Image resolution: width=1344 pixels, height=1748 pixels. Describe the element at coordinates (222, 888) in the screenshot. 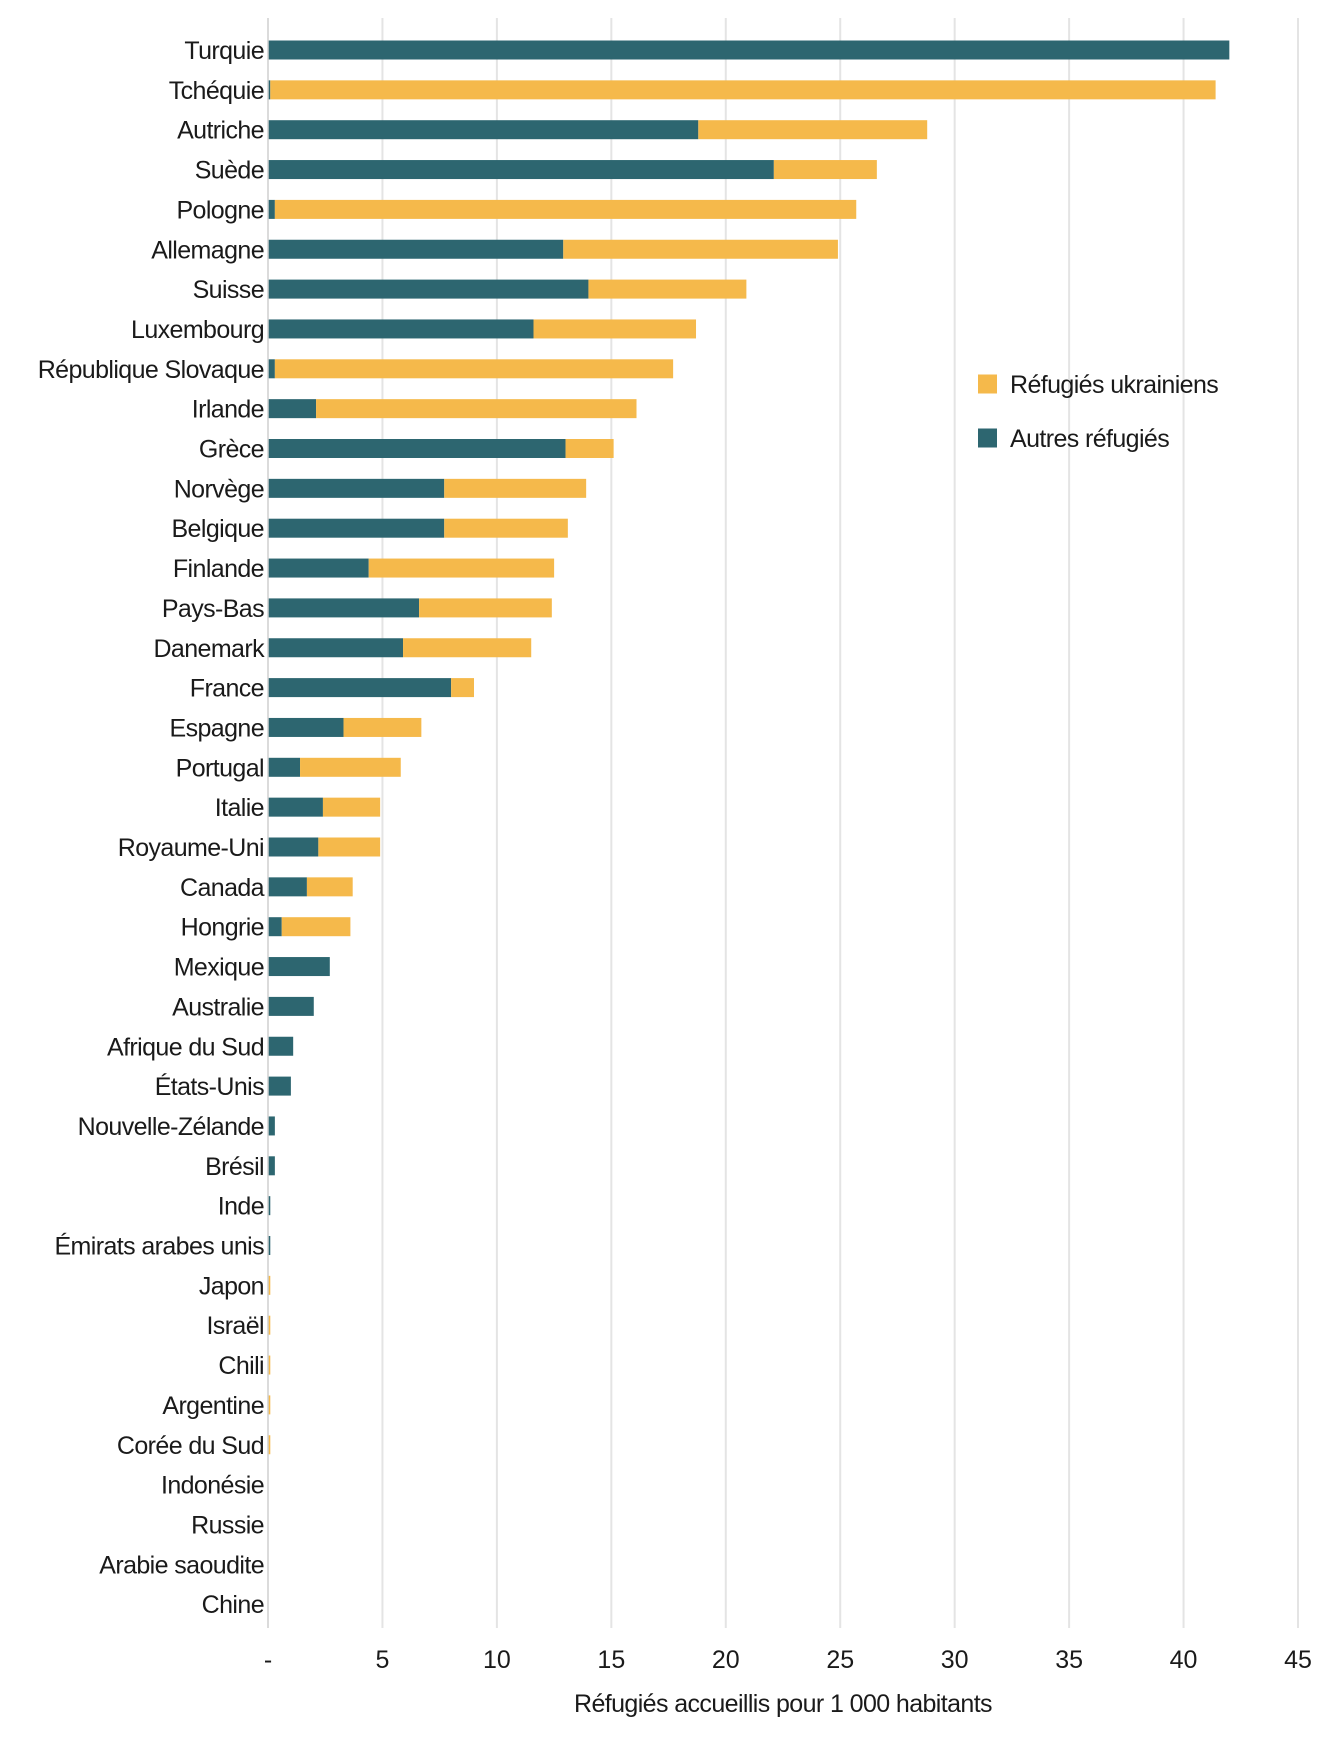

I see `category-label: Canada` at that location.